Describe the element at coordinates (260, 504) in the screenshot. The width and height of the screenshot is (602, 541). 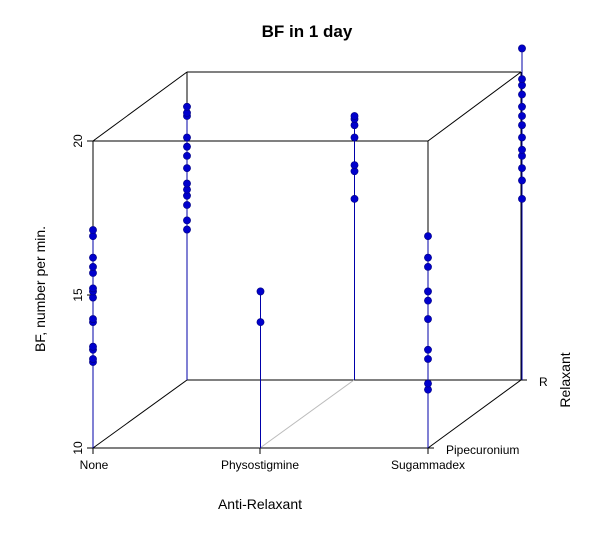
I see `x-axis-label: Anti-Relaxant` at that location.